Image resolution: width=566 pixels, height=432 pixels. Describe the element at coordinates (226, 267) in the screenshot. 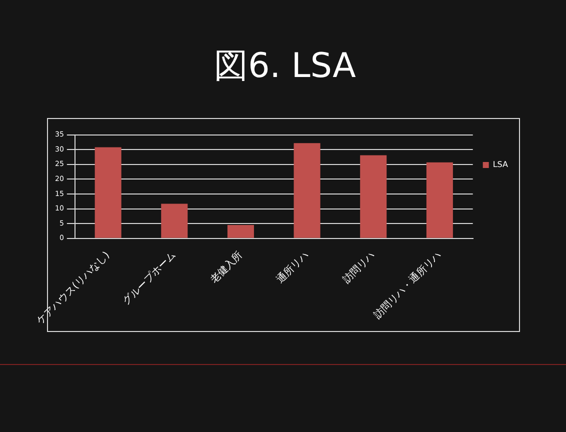

I see `x-tick-label: 老健入所` at that location.